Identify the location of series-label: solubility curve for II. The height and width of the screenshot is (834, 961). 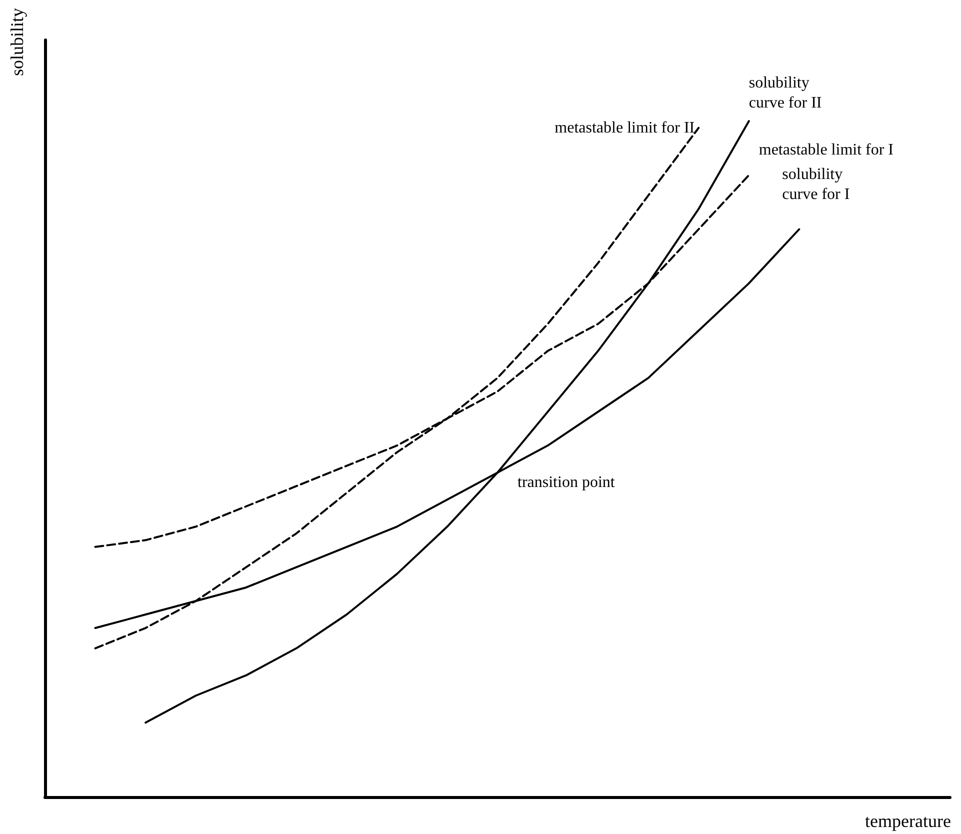
(785, 93).